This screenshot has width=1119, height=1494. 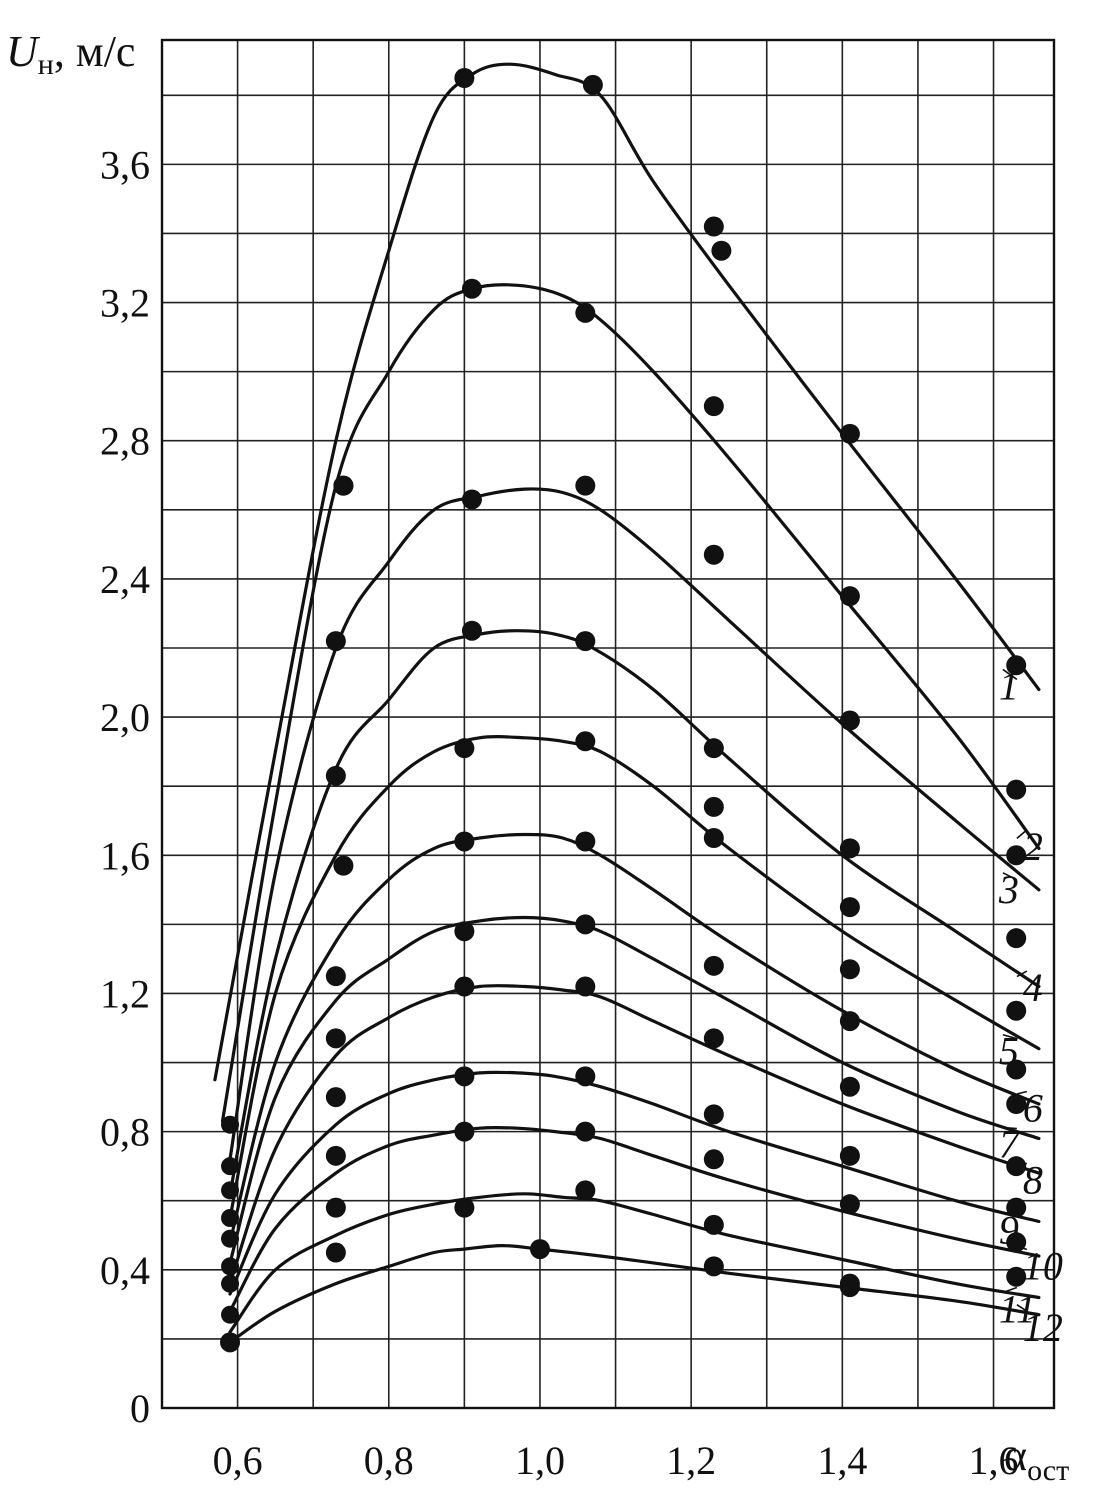 What do you see at coordinates (1043, 1327) in the screenshot?
I see `curve-label-12: 12` at bounding box center [1043, 1327].